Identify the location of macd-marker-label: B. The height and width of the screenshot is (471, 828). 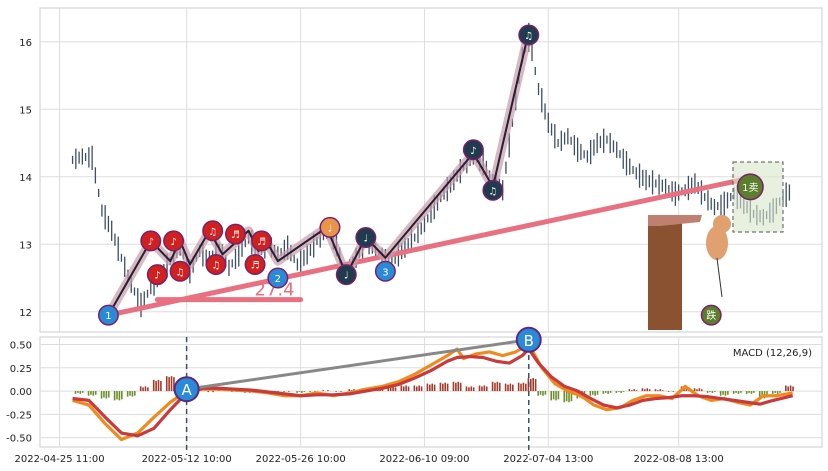
(529, 341).